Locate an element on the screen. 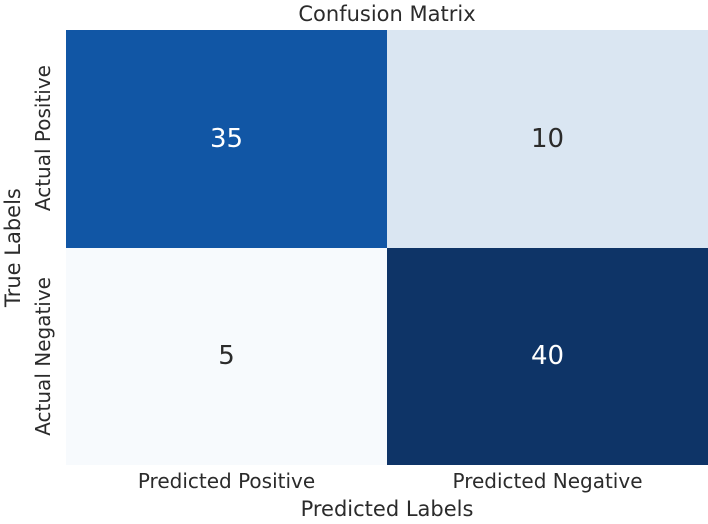 The image size is (708, 524). y-axis-label: True Labels is located at coordinates (13, 247).